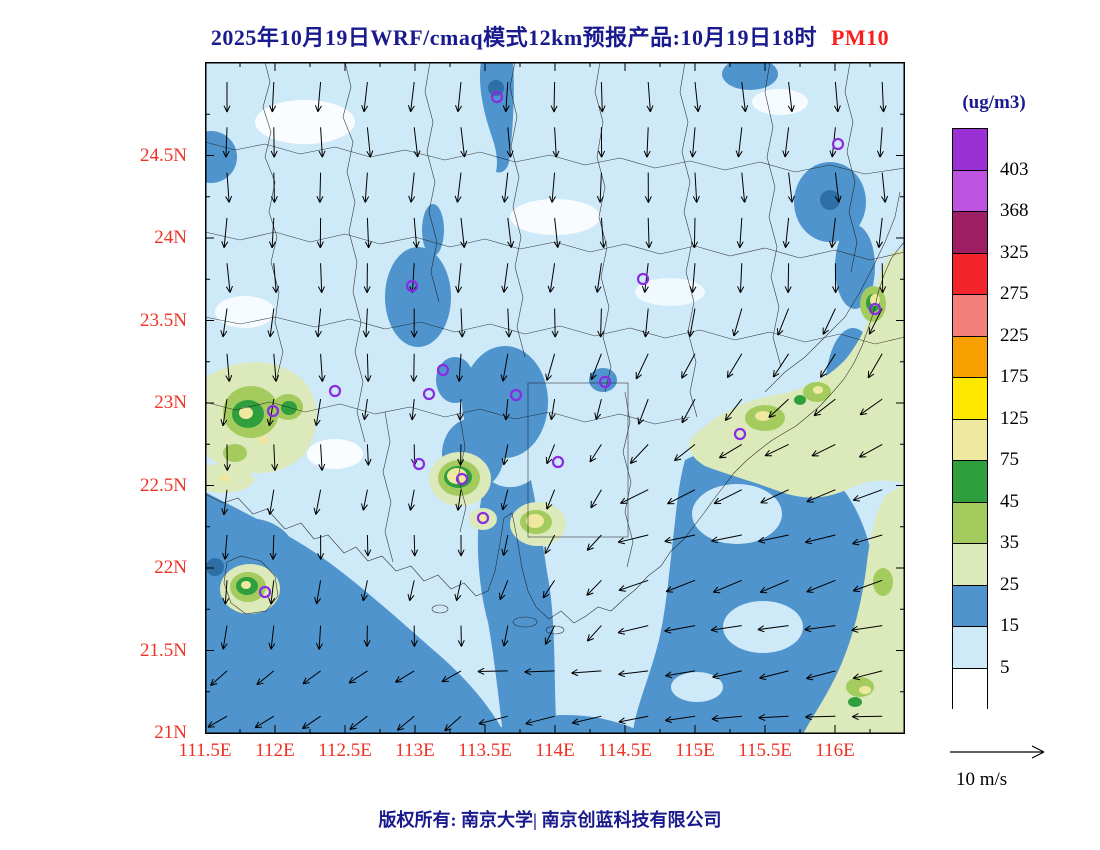 The image size is (1100, 850). What do you see at coordinates (695, 750) in the screenshot?
I see `lon-tick-label: 115E` at bounding box center [695, 750].